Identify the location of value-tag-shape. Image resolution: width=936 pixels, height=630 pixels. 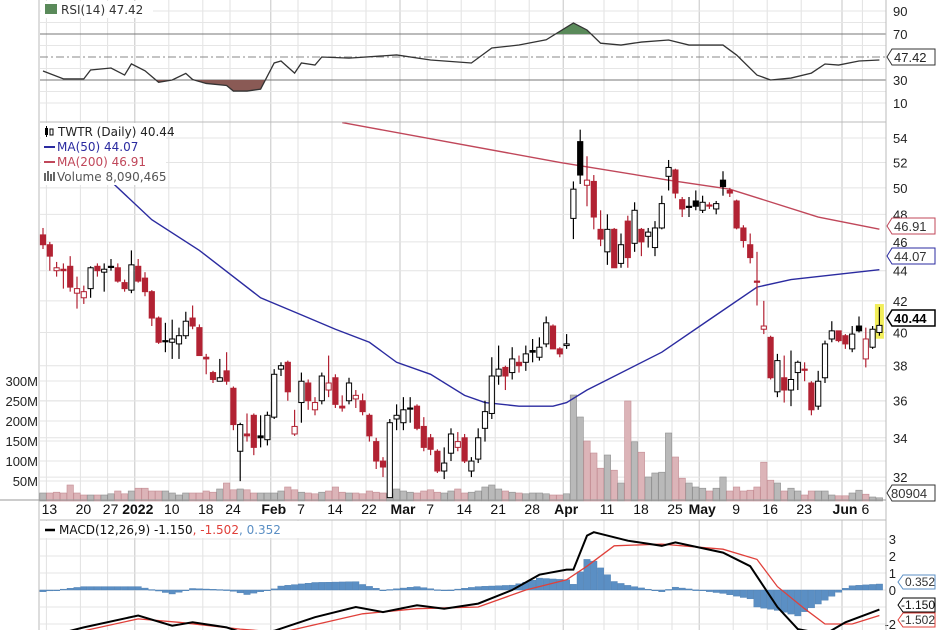
(911, 57).